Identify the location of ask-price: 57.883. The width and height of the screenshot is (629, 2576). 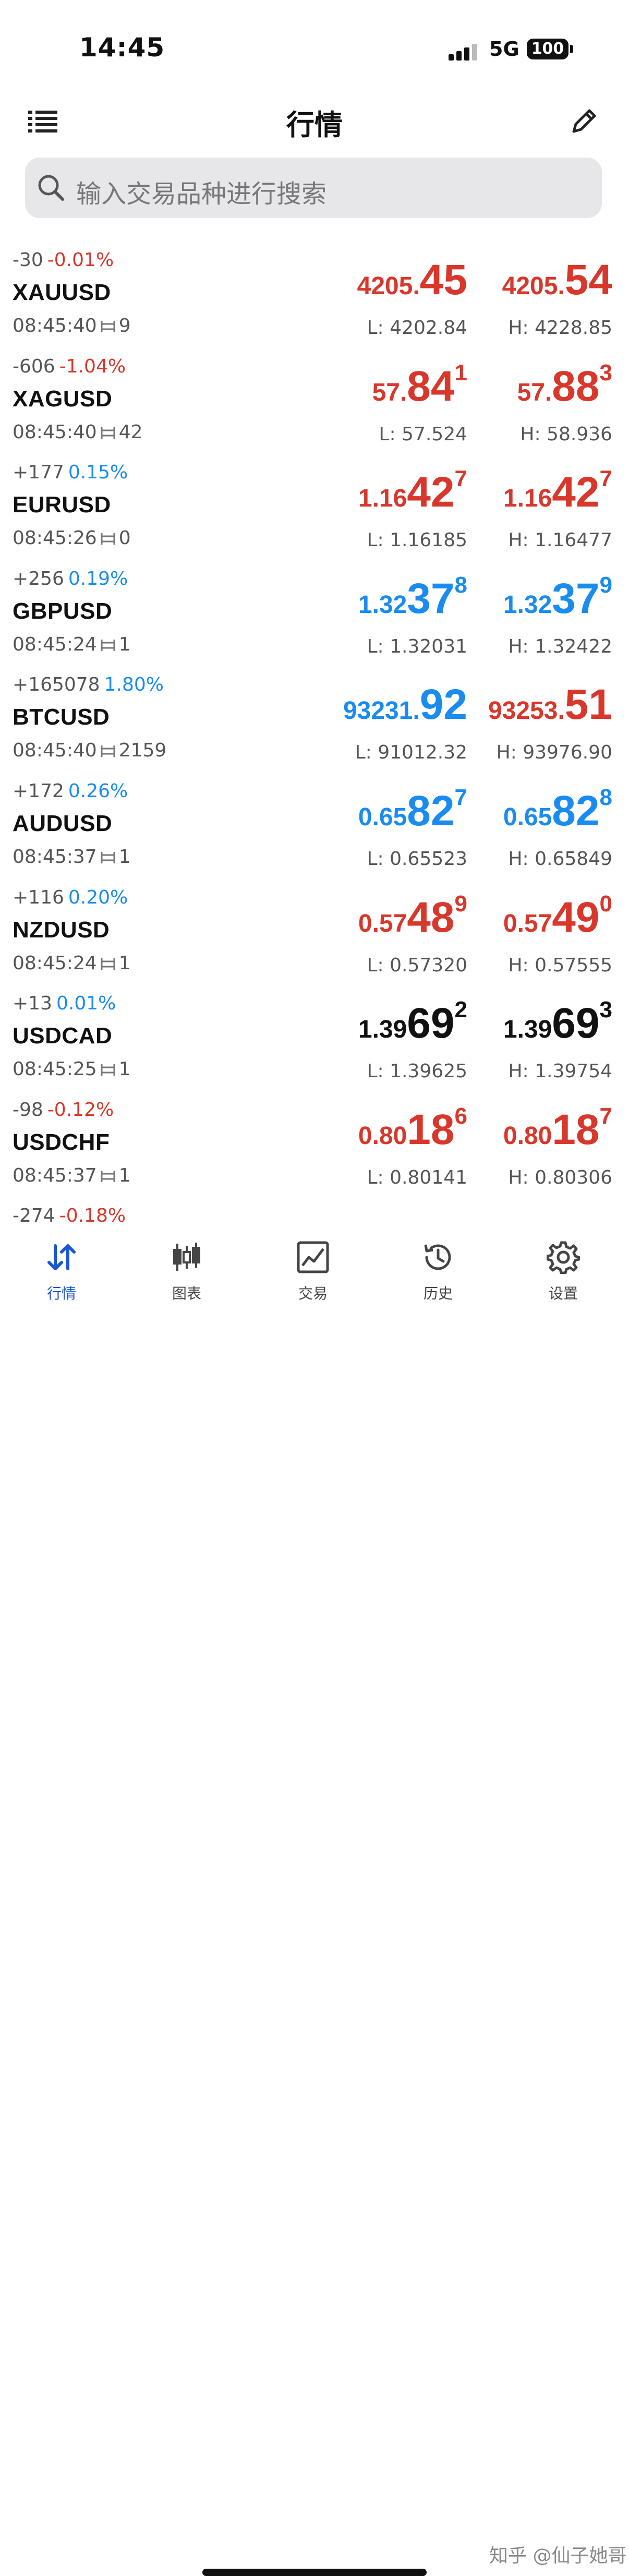
(565, 385).